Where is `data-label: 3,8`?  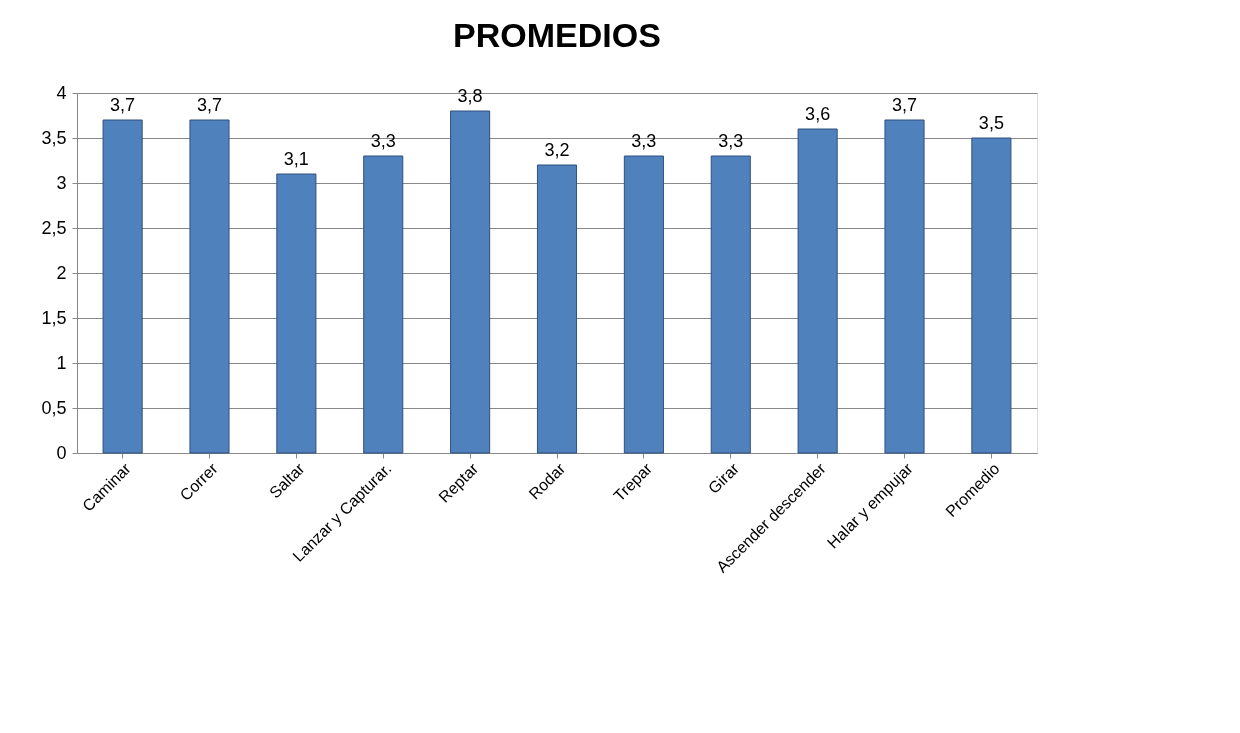
data-label: 3,8 is located at coordinates (470, 96).